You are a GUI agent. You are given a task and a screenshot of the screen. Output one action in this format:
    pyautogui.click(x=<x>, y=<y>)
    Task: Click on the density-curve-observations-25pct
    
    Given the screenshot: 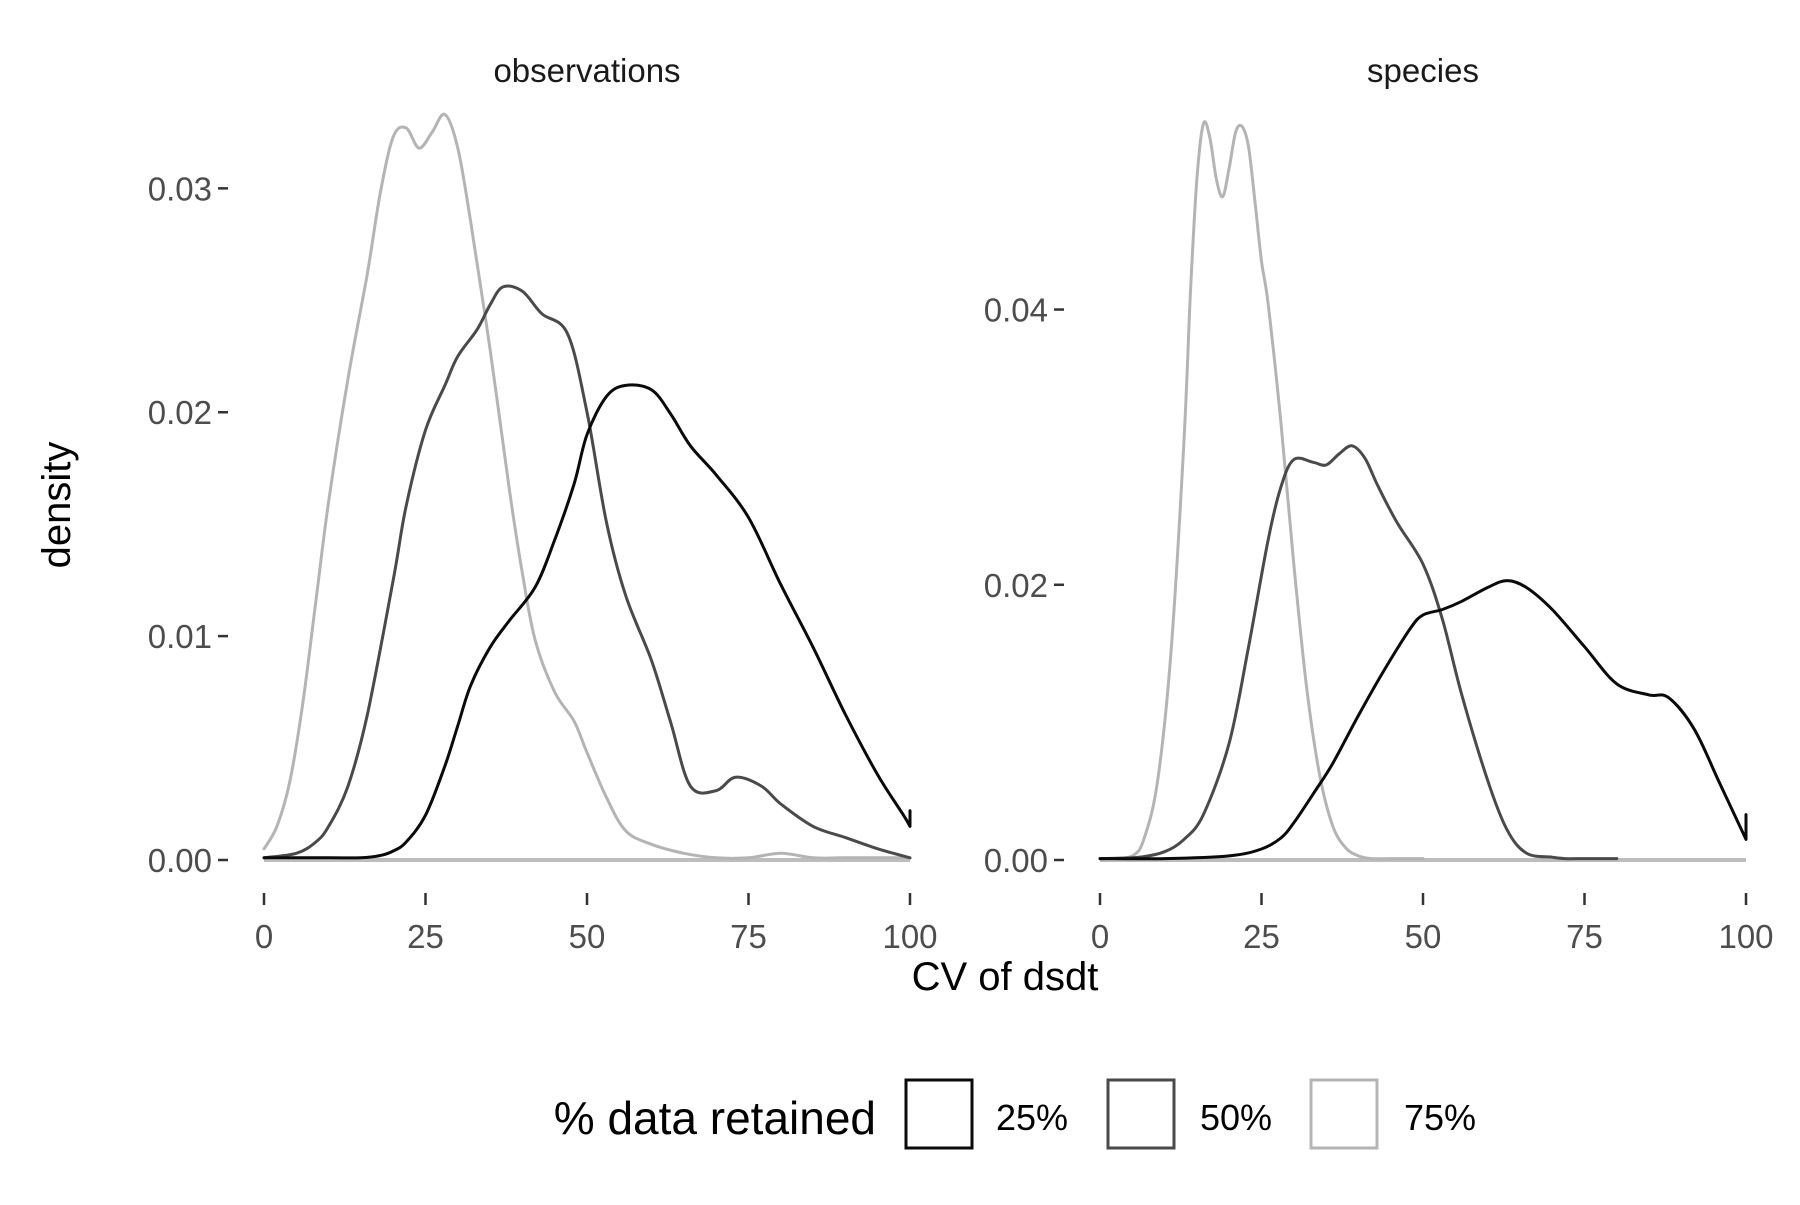 What is the action you would take?
    pyautogui.click(x=587, y=621)
    